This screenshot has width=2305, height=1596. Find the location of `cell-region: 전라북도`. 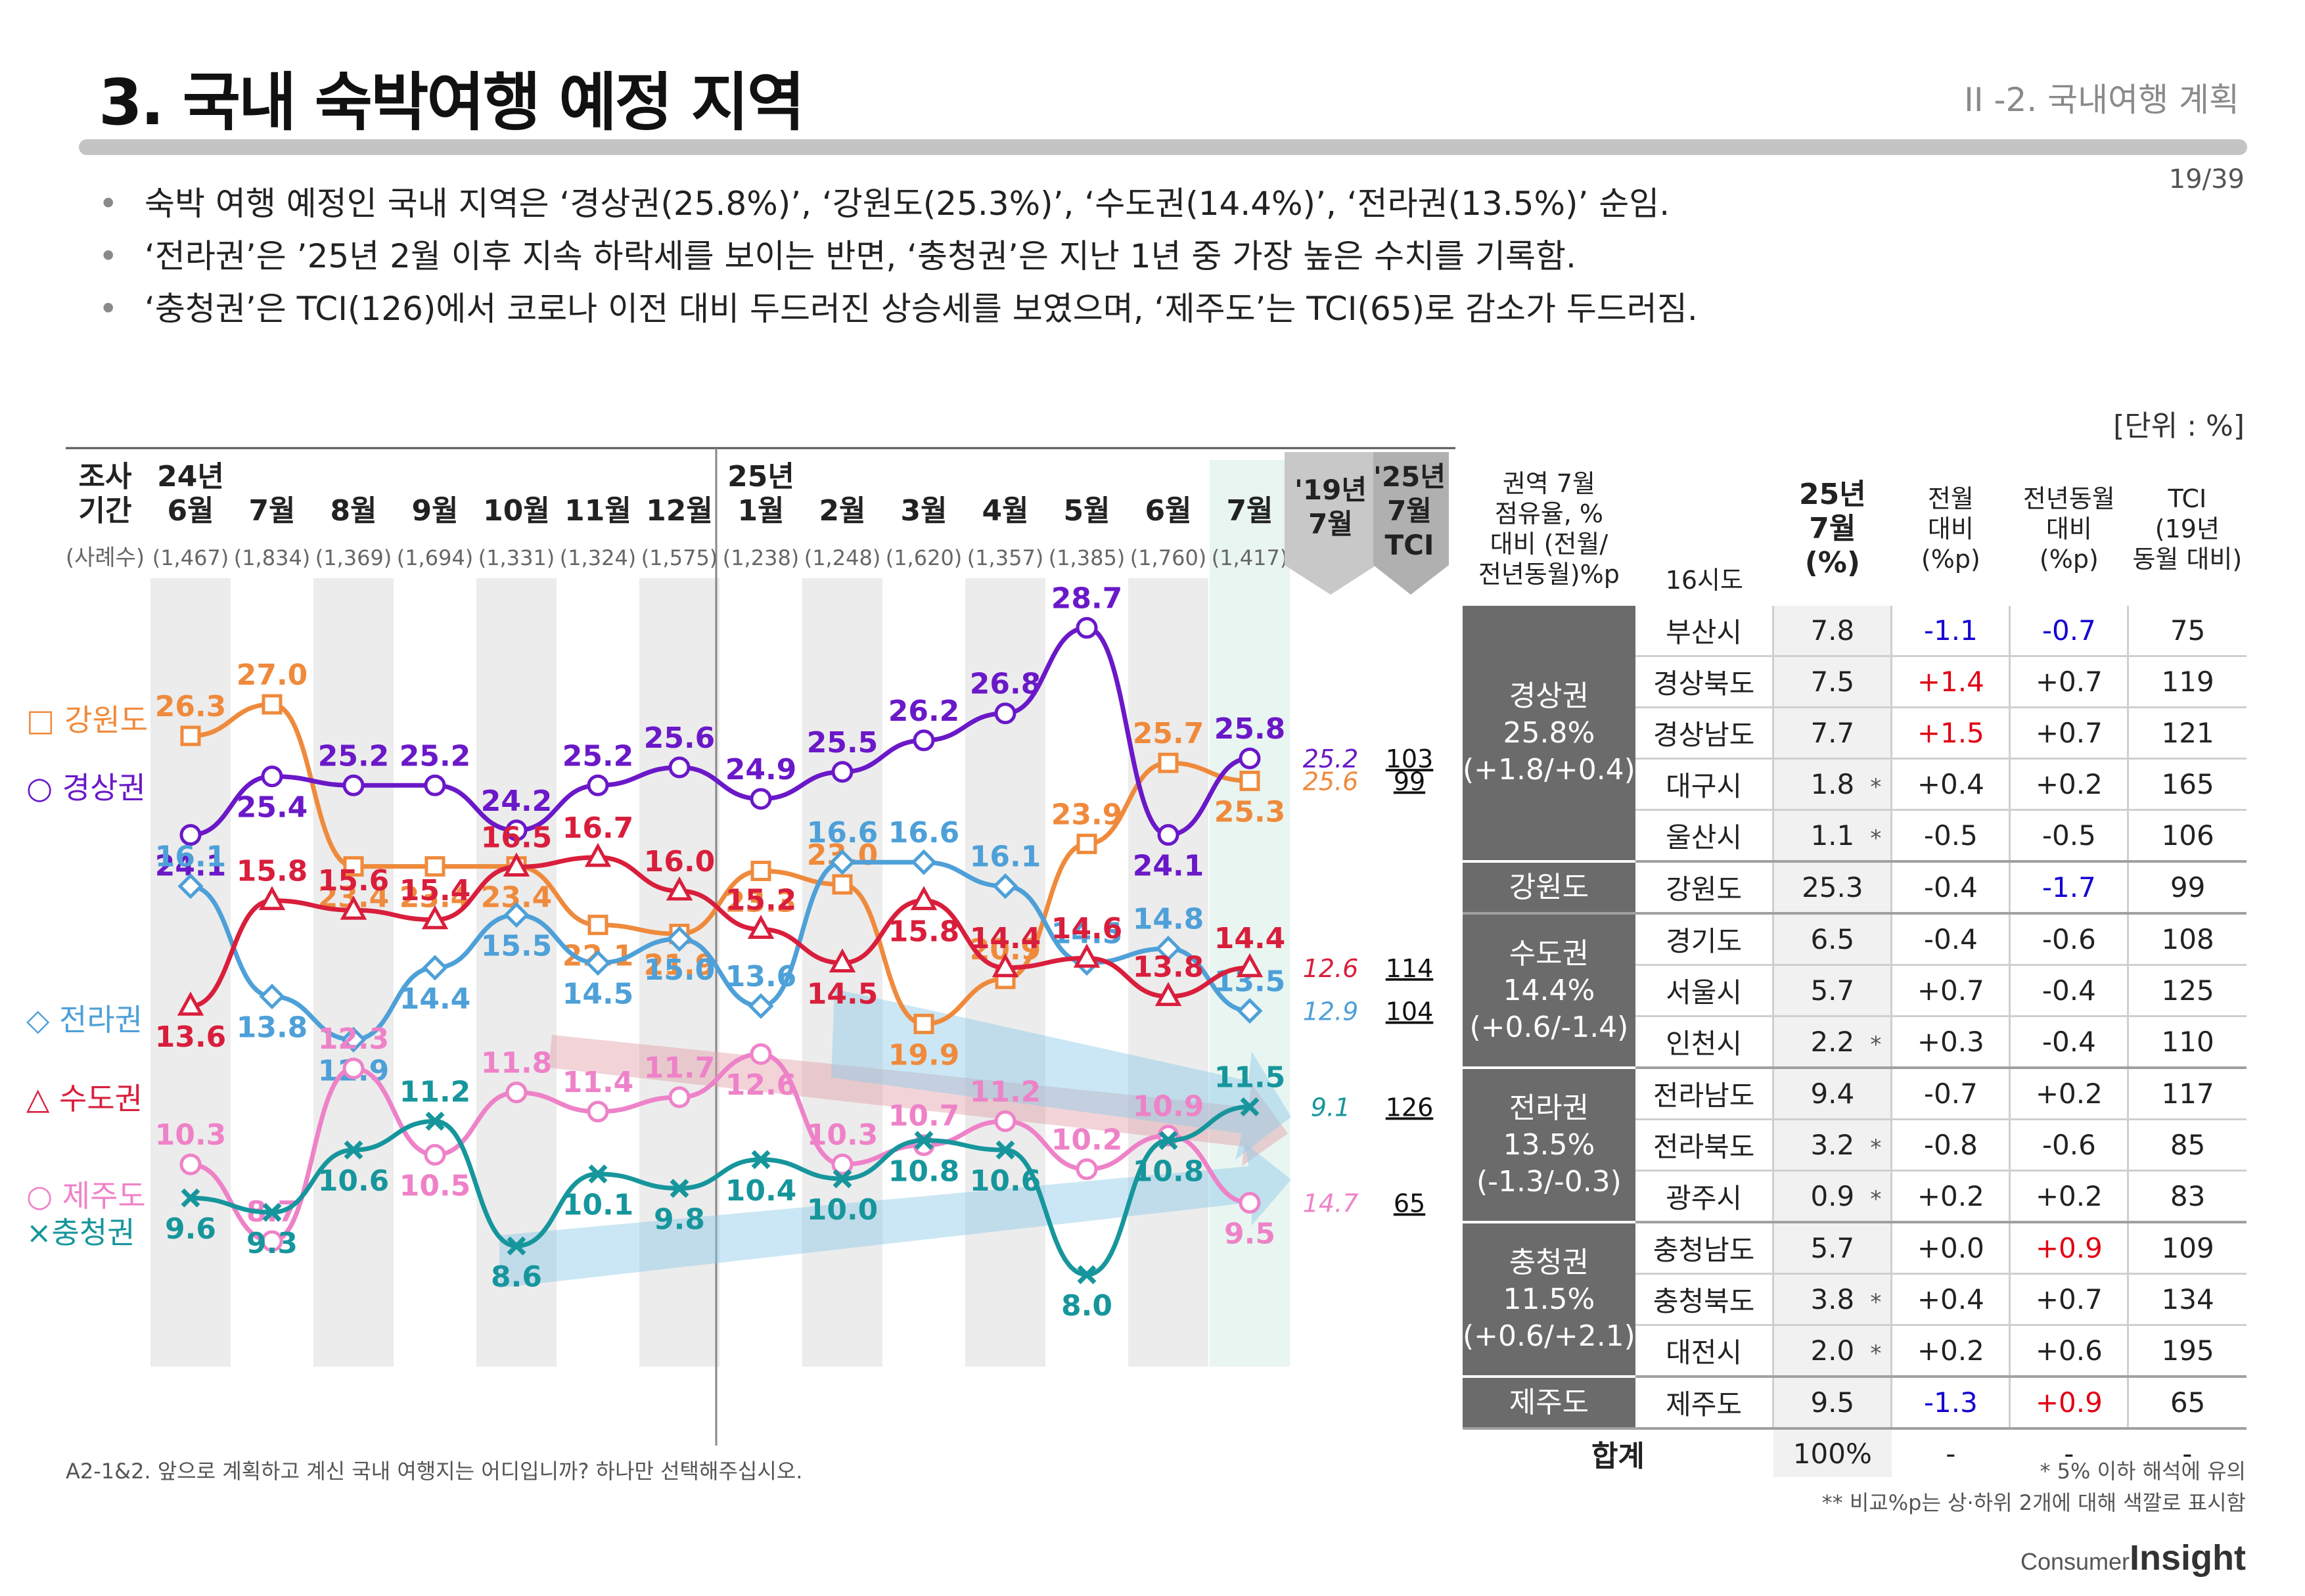

cell-region: 전라북도 is located at coordinates (1704, 1145).